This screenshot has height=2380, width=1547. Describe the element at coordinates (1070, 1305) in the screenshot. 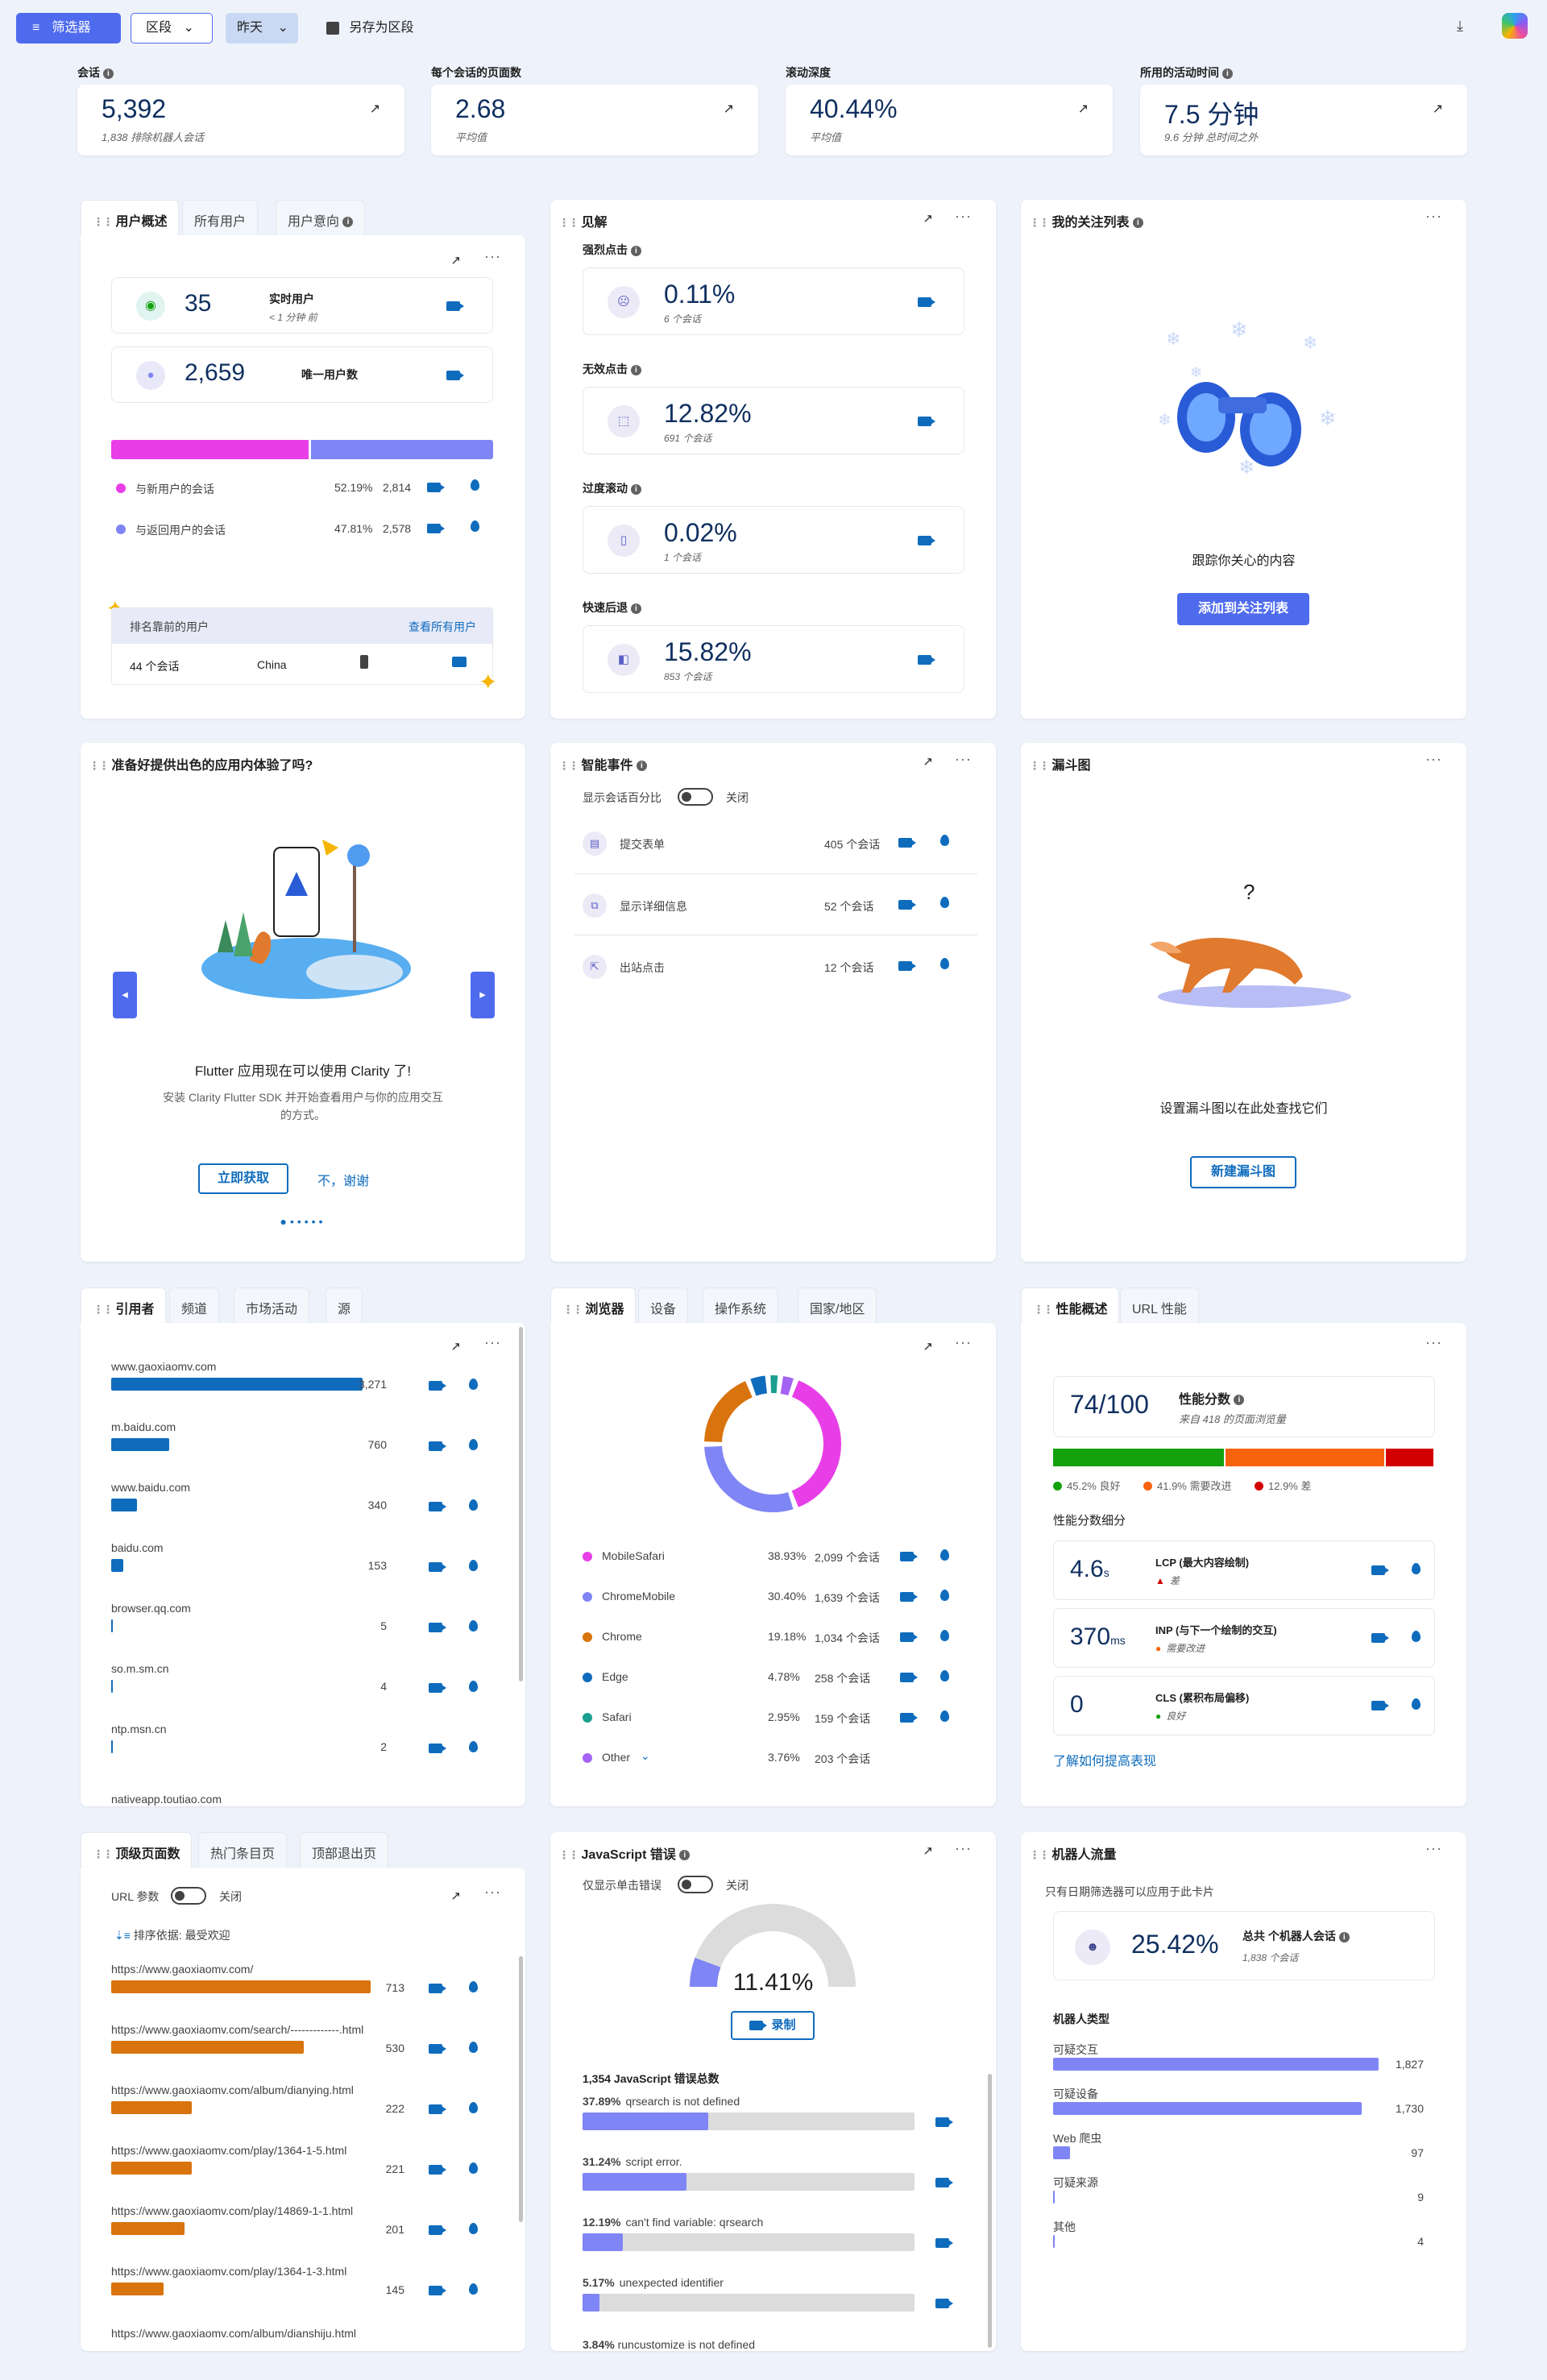

I see `tab-performance-overview: ⋮⋮ 性能概述` at that location.